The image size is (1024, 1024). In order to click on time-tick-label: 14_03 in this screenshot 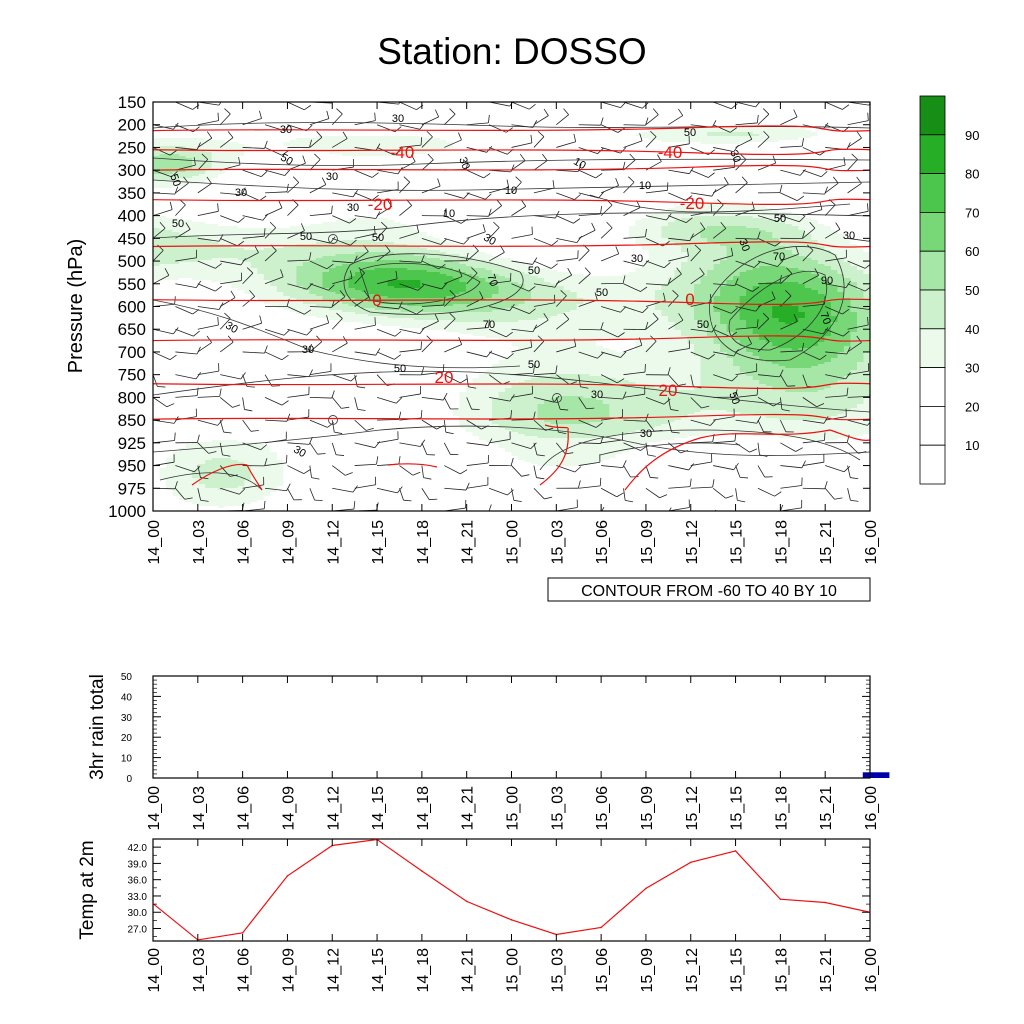, I will do `click(199, 970)`.